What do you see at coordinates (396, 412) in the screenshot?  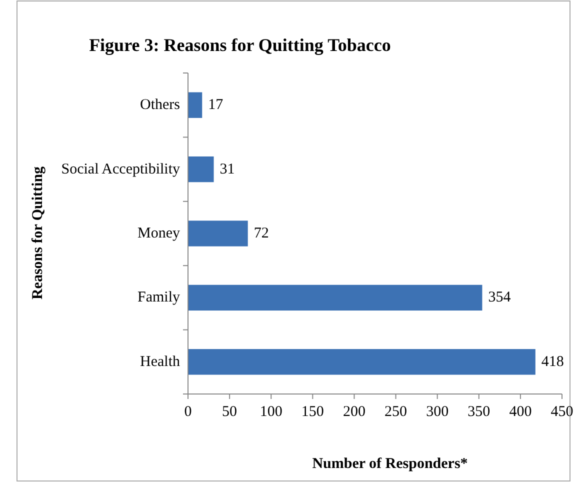 I see `x-tick-label: 250` at bounding box center [396, 412].